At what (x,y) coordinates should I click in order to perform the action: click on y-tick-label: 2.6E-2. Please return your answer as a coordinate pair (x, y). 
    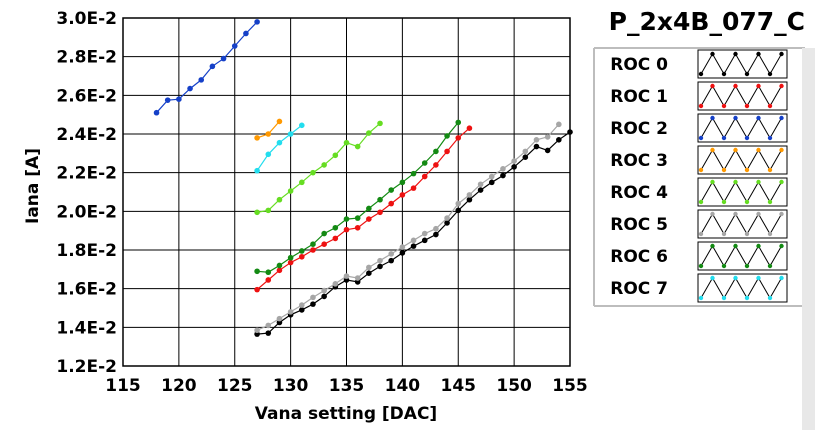
    Looking at the image, I should click on (86, 96).